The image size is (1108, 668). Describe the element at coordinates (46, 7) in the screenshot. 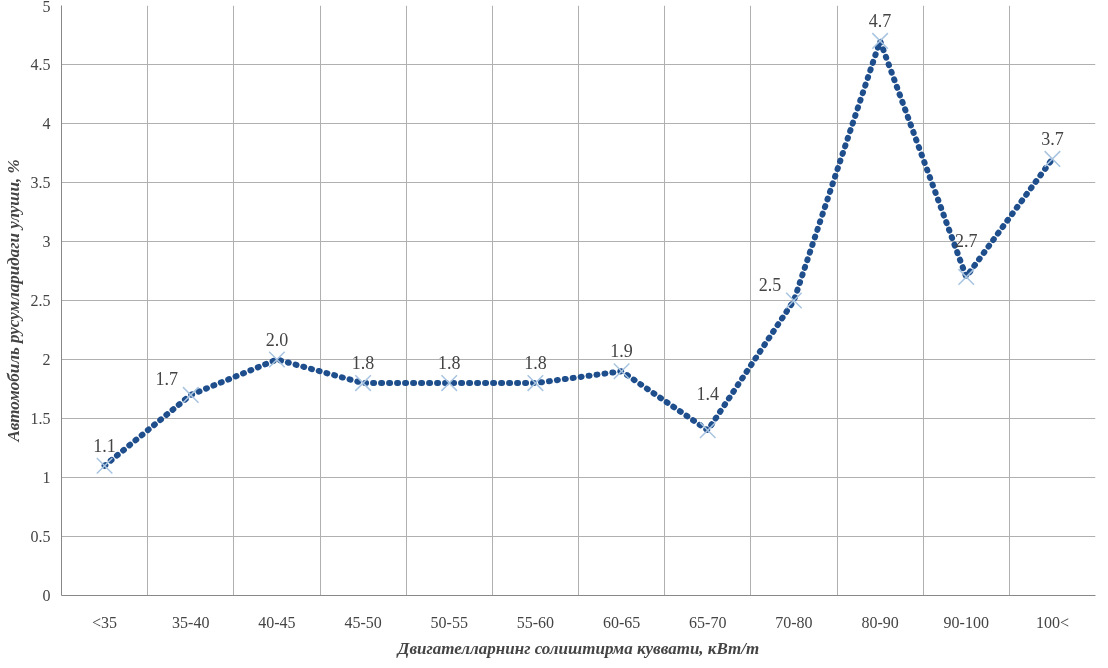

I see `y-tick-label: 5` at that location.